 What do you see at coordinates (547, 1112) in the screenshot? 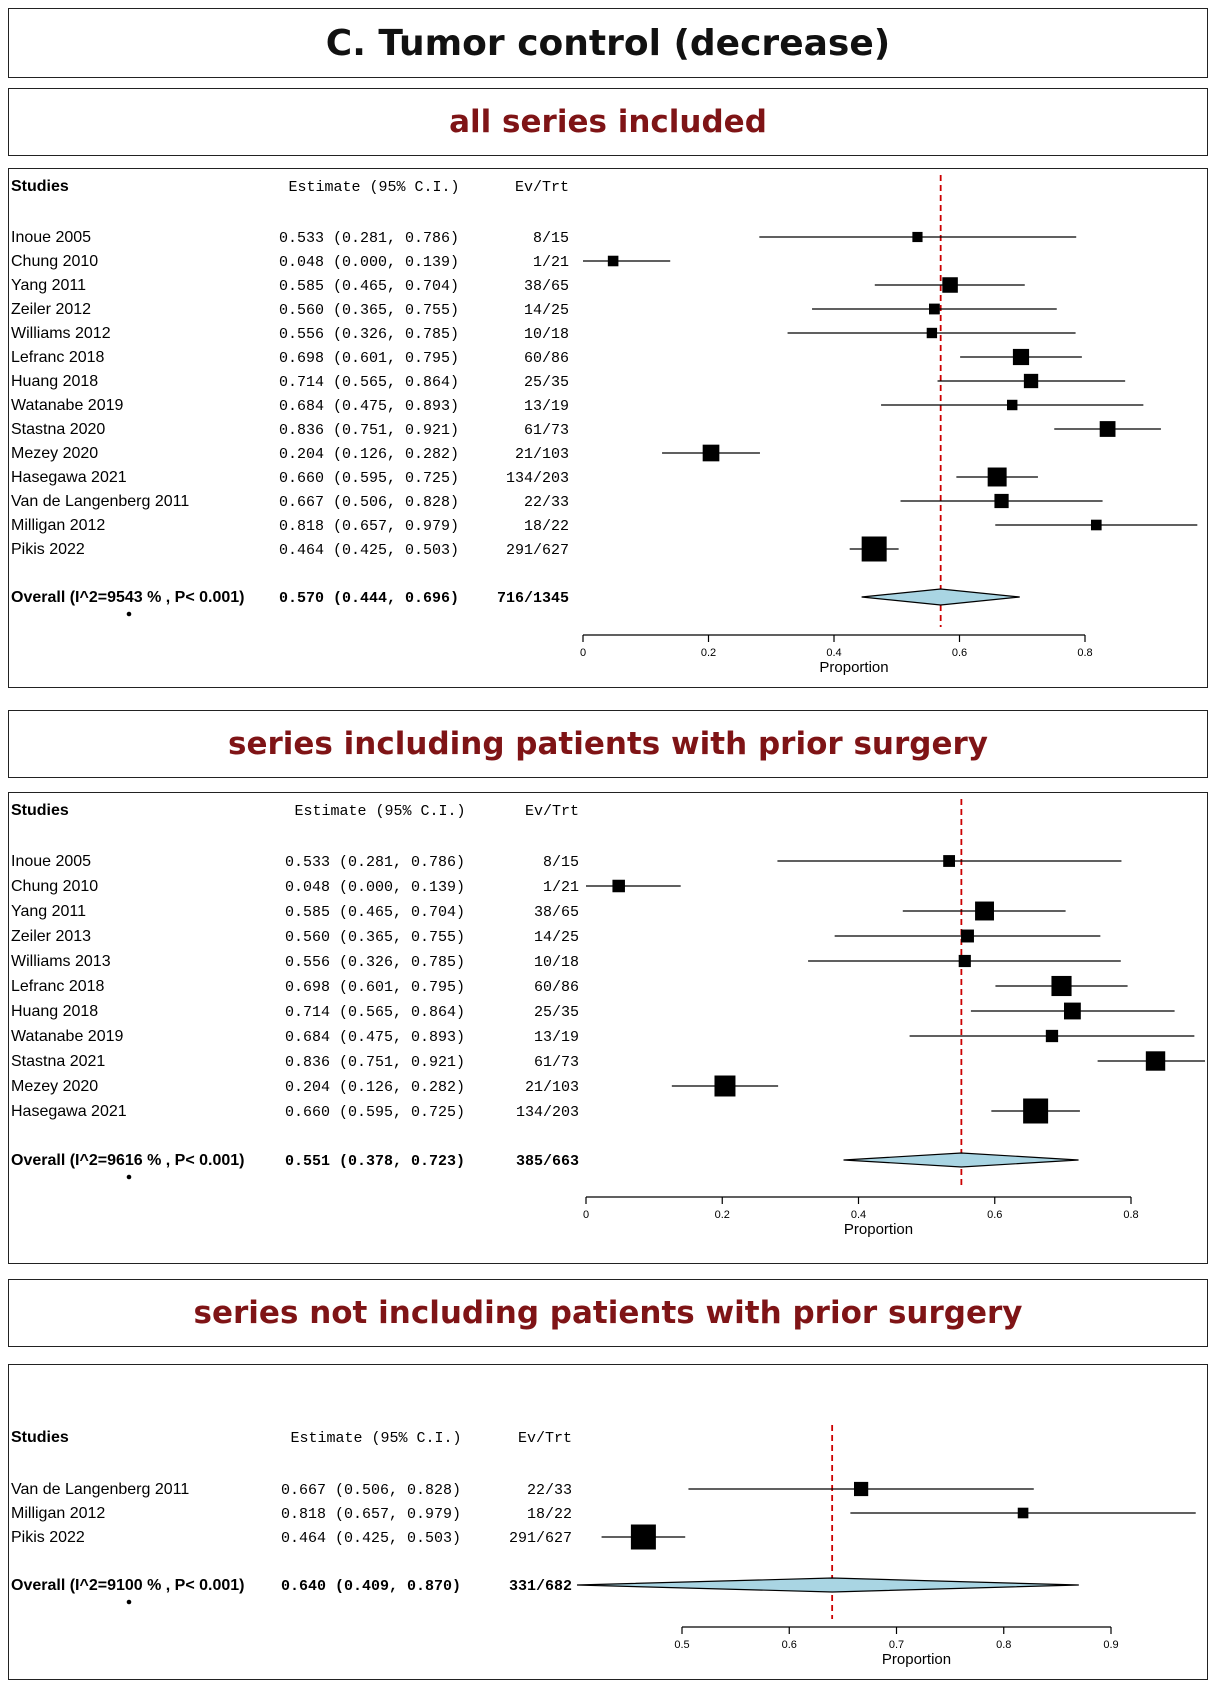
I see `study-events: 134/203` at bounding box center [547, 1112].